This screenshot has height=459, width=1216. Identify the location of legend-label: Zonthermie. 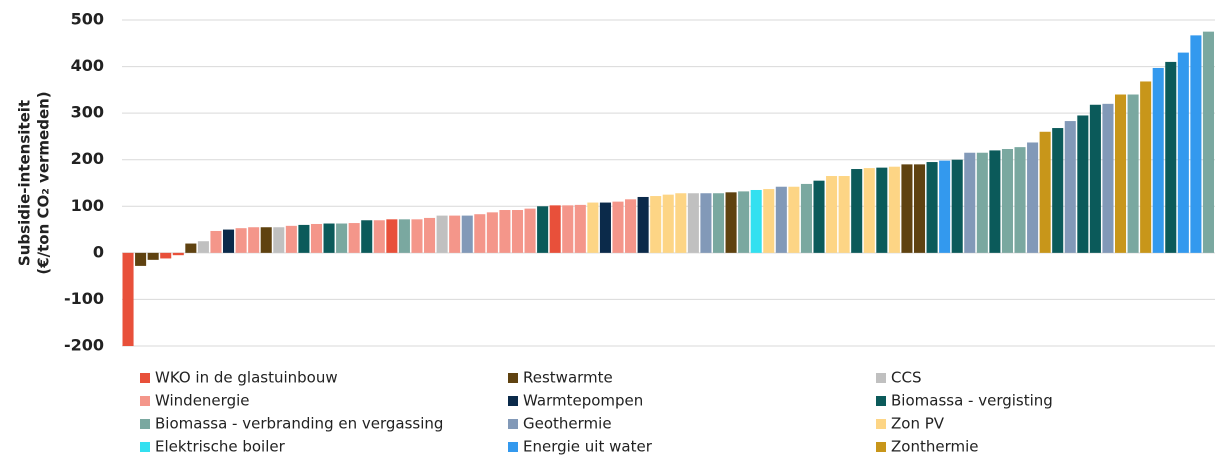
(935, 447).